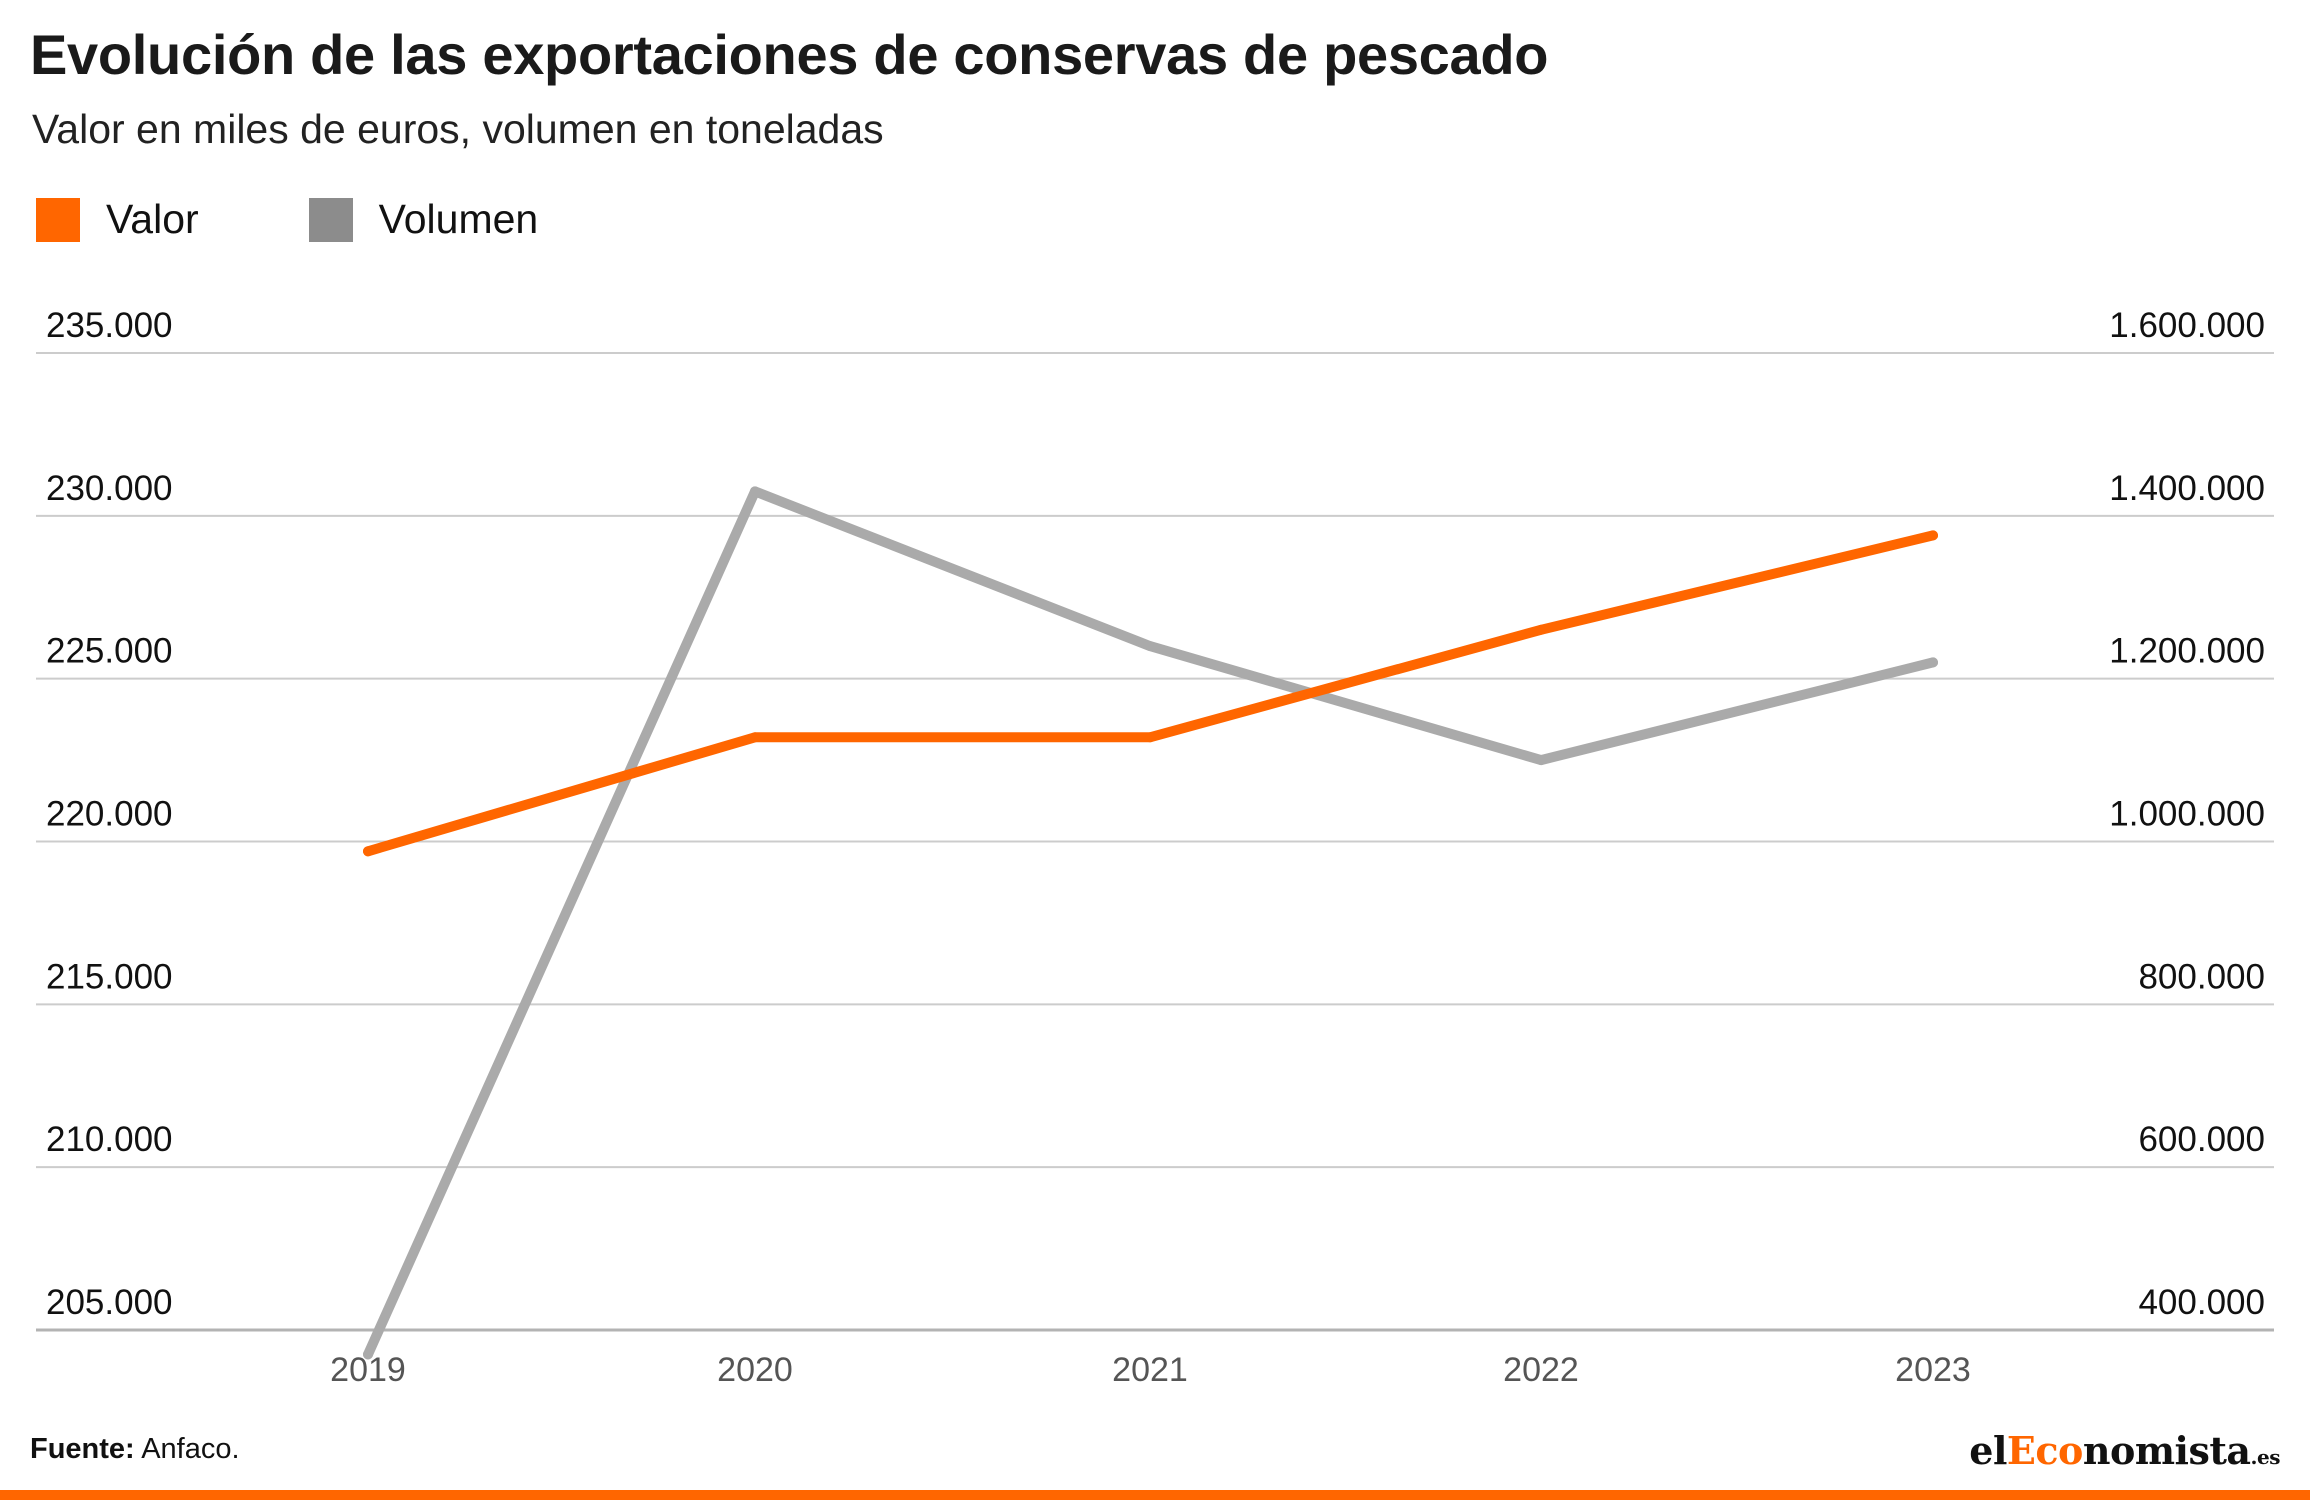 This screenshot has width=2310, height=1500. What do you see at coordinates (2201, 976) in the screenshot?
I see `y-right-tick-label: 800.000` at bounding box center [2201, 976].